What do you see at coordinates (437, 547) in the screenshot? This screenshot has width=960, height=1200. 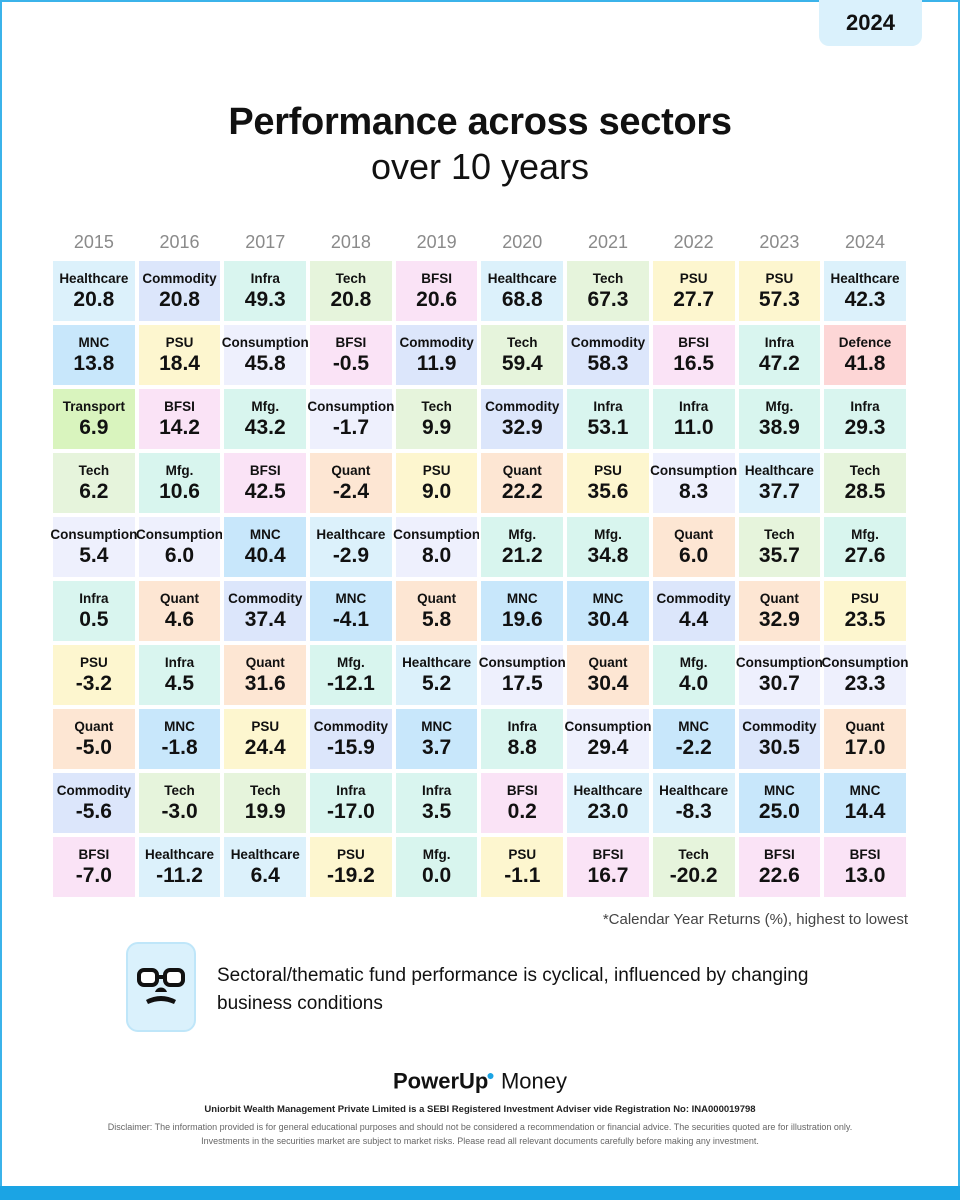 I see `sector-cell: Consumption 8.0` at bounding box center [437, 547].